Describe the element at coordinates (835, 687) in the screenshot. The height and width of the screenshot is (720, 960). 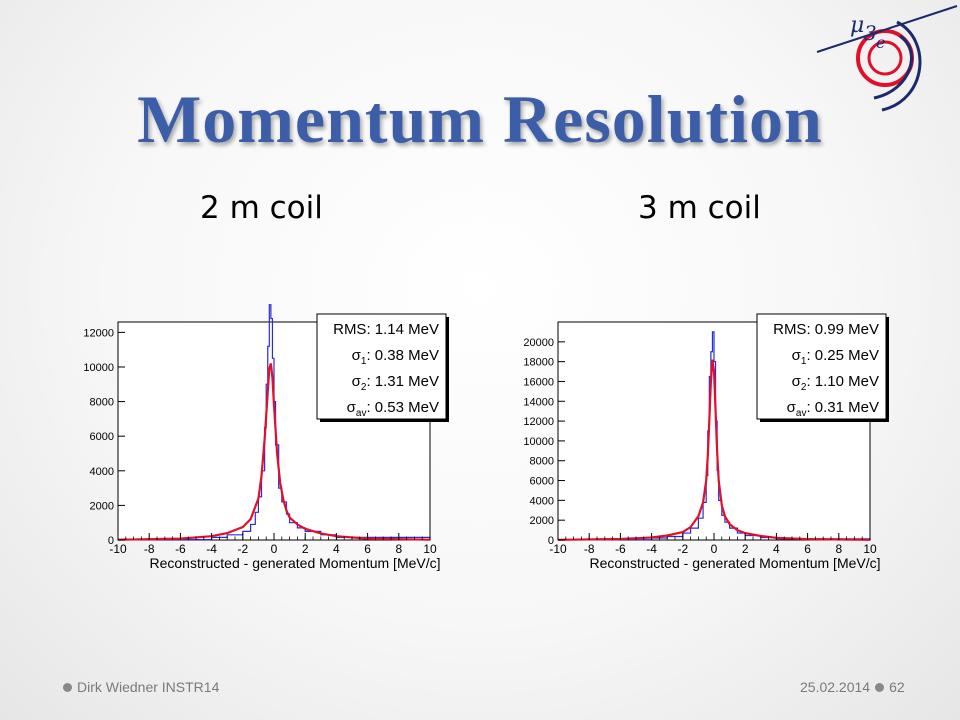
I see `footer-date: 25.02.2014` at that location.